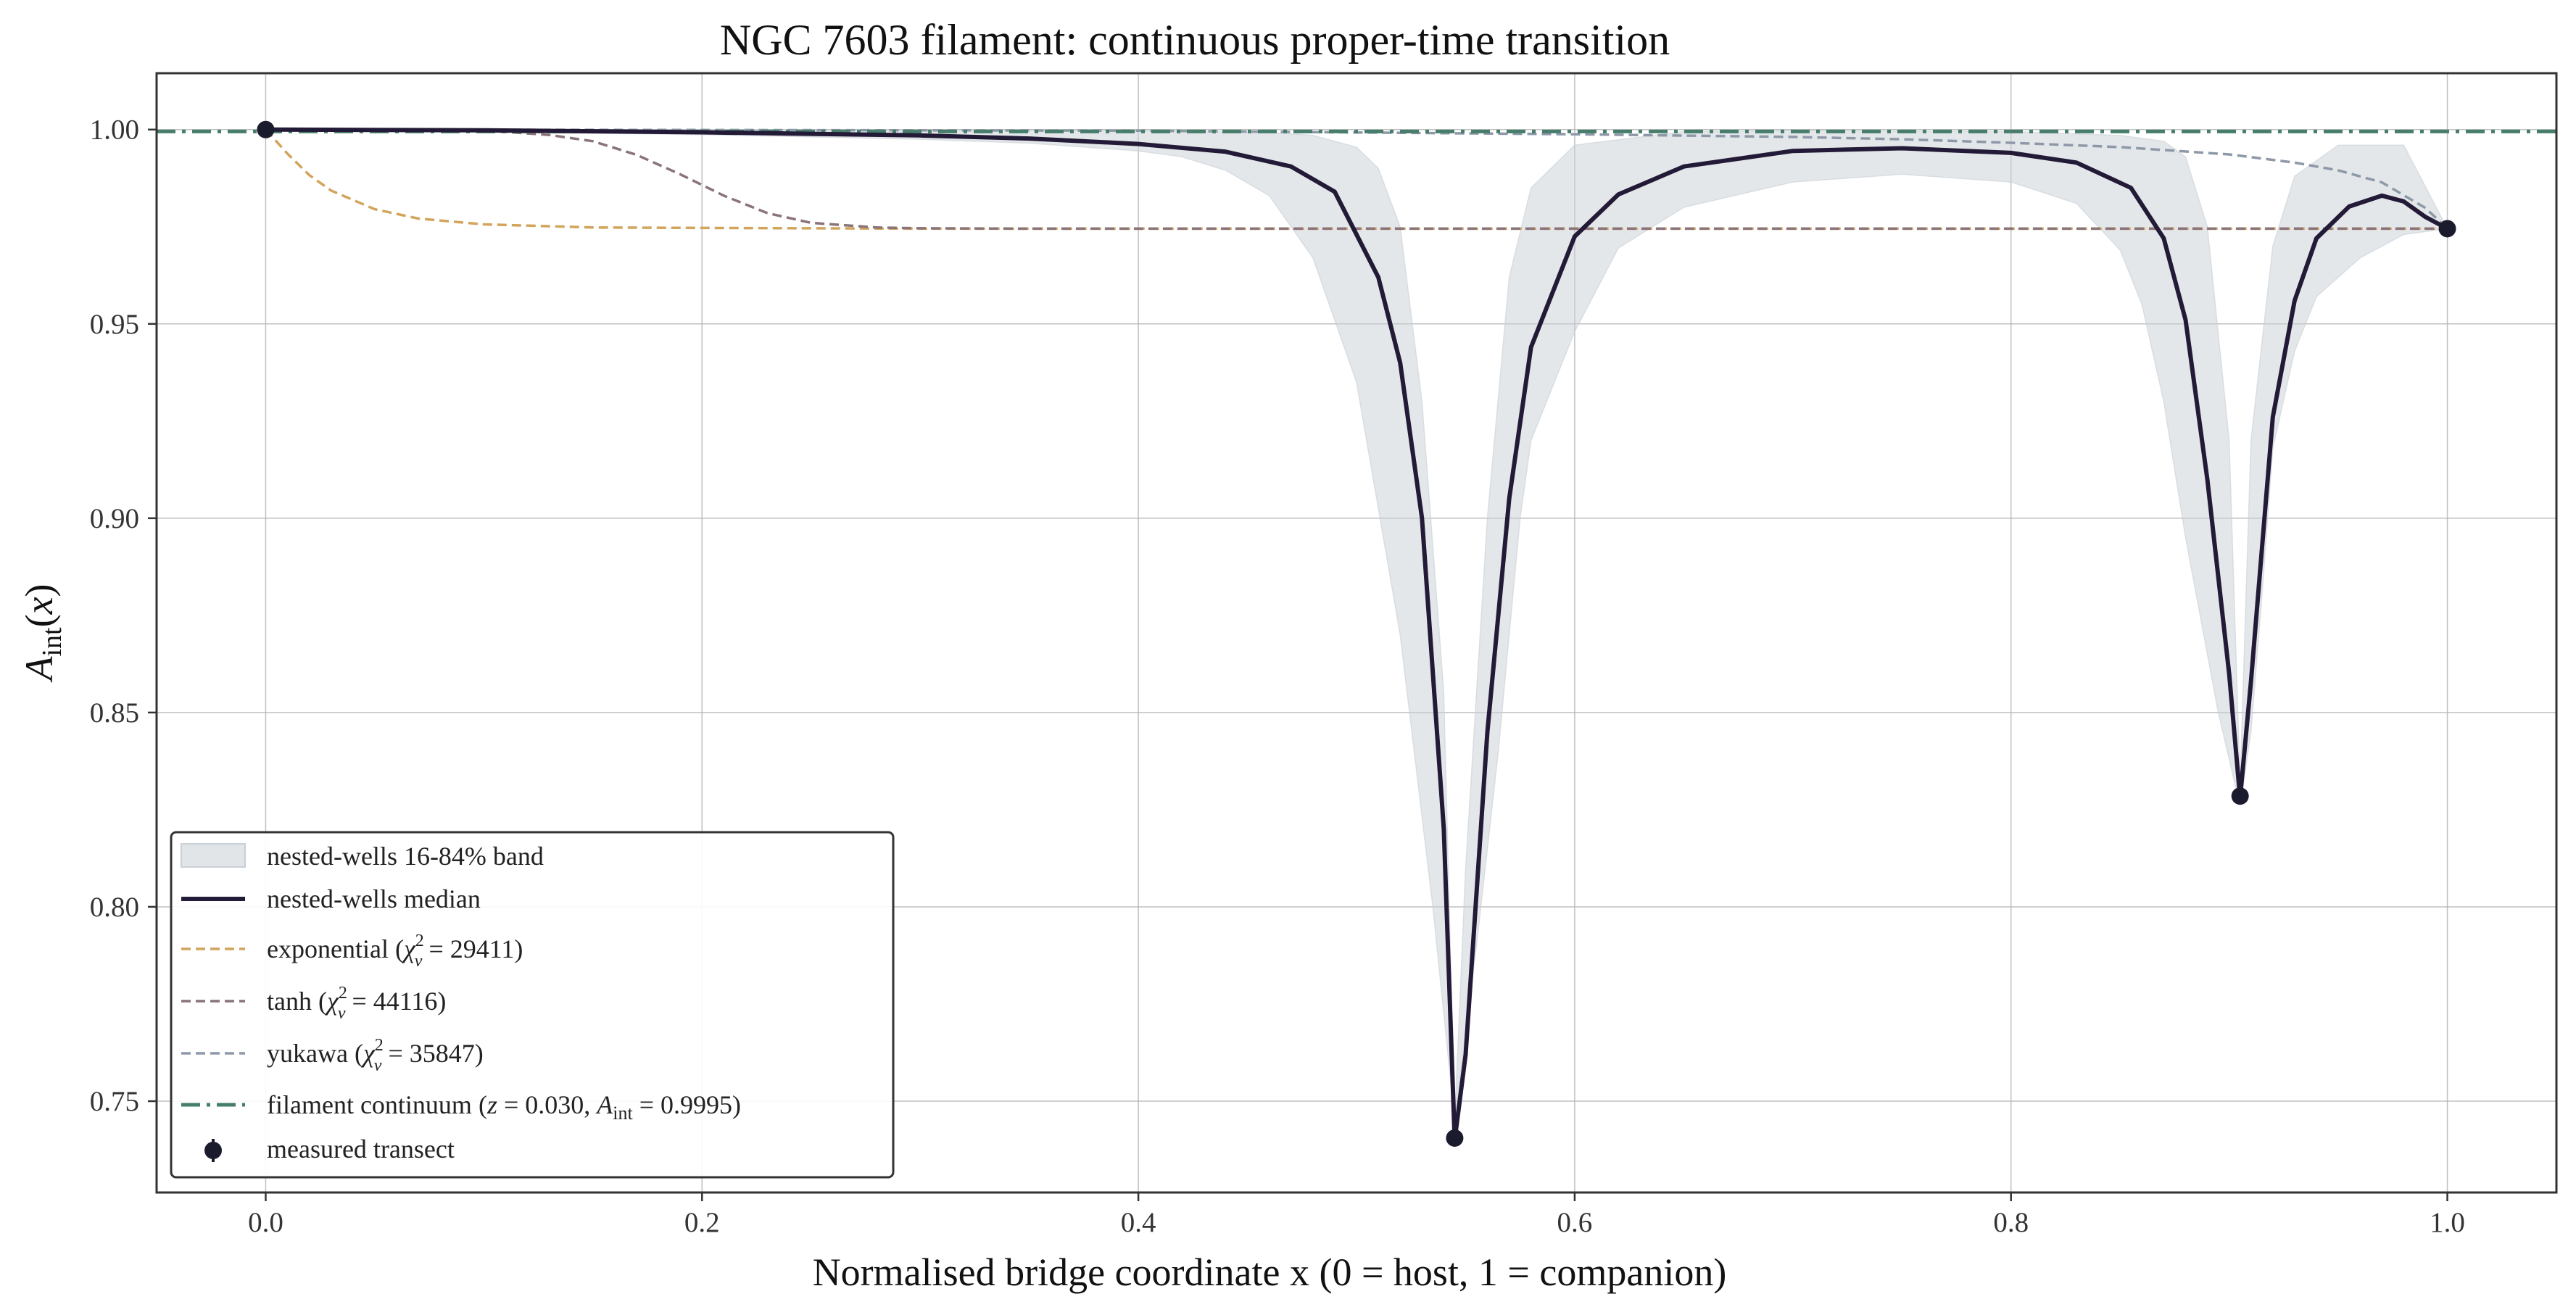 Image resolution: width=2576 pixels, height=1315 pixels. I want to click on x-ticks: 0.0 0.2 0.4 0.6 0.8 1.0, so click(1356, 1215).